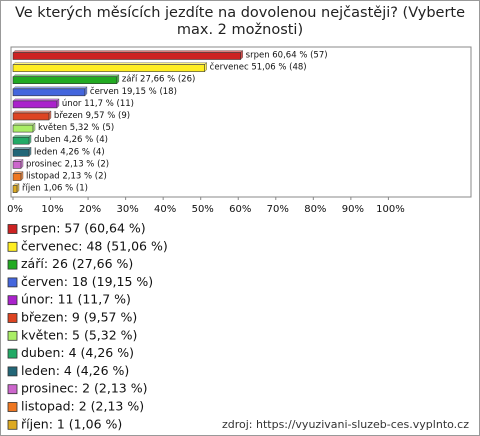  What do you see at coordinates (203, 209) in the screenshot?
I see `x-tick-label: 50%` at bounding box center [203, 209].